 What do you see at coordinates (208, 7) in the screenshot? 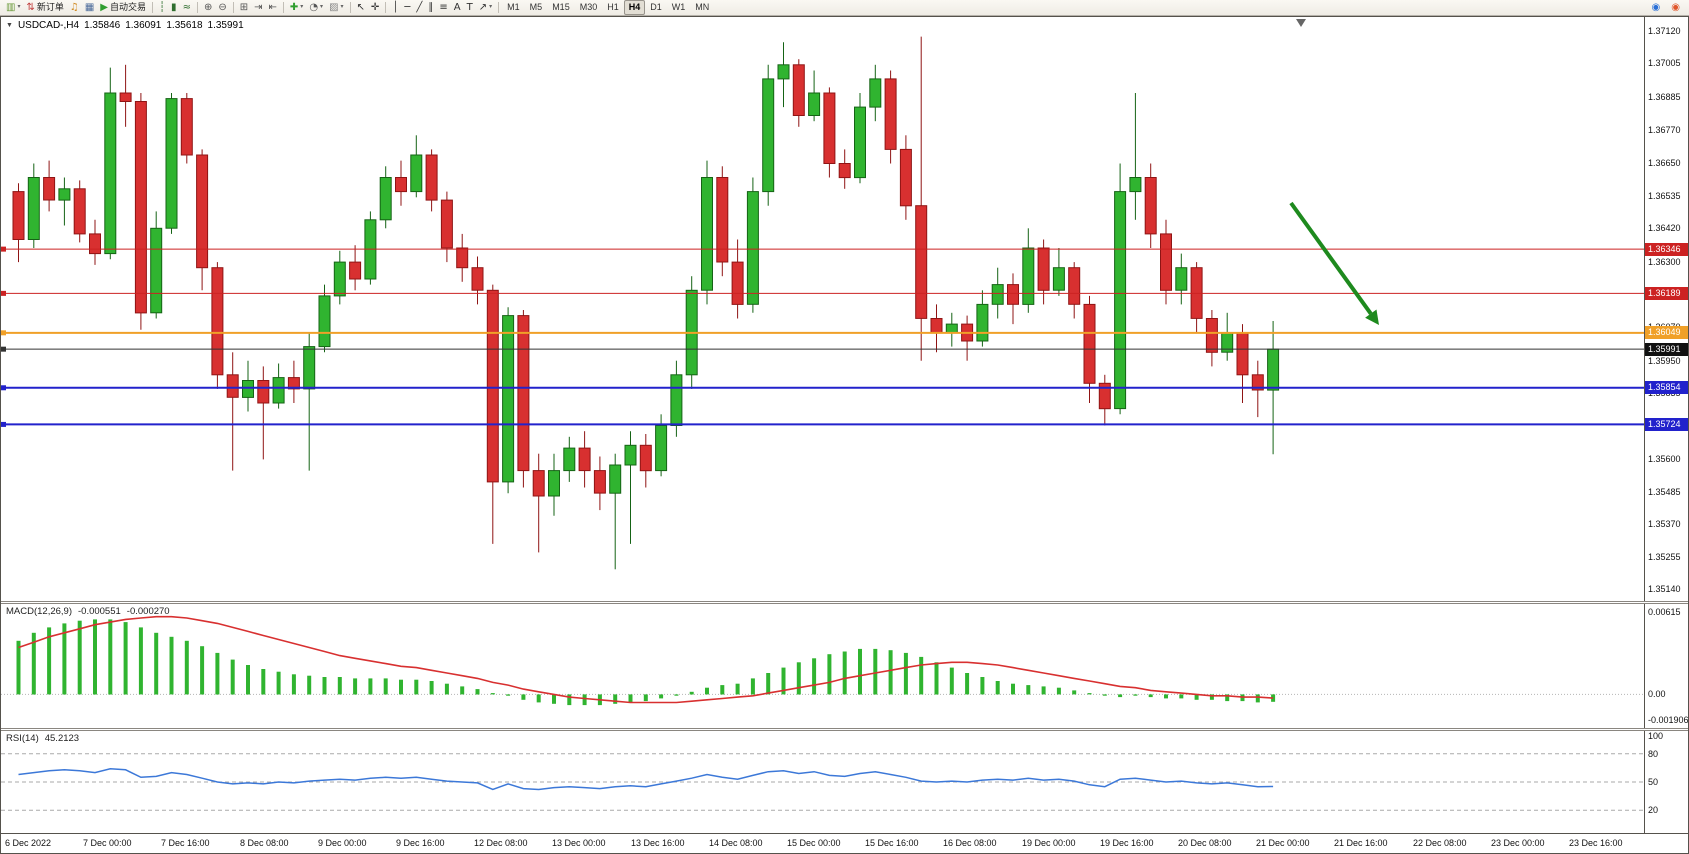
I see `zoom-in-button: ⊕` at bounding box center [208, 7].